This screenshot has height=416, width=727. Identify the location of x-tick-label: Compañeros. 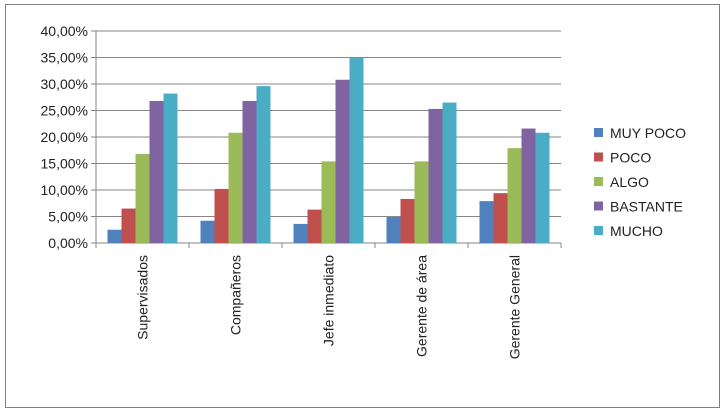
(236, 295).